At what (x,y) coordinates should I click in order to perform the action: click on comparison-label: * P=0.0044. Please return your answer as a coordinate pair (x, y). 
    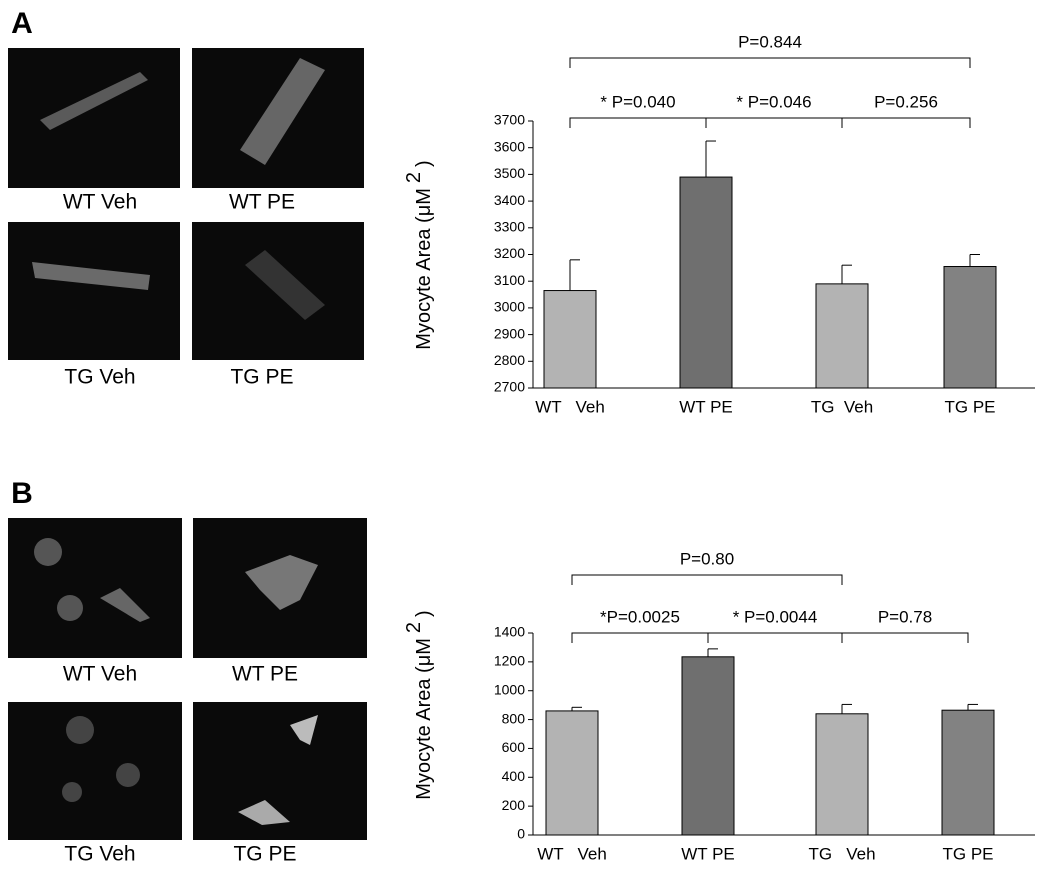
    Looking at the image, I should click on (775, 616).